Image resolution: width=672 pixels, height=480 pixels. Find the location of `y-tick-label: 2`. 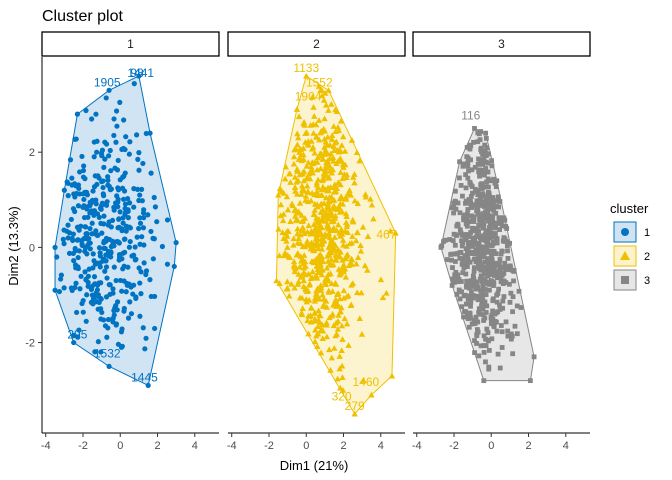

y-tick-label: 2 is located at coordinates (32, 153).